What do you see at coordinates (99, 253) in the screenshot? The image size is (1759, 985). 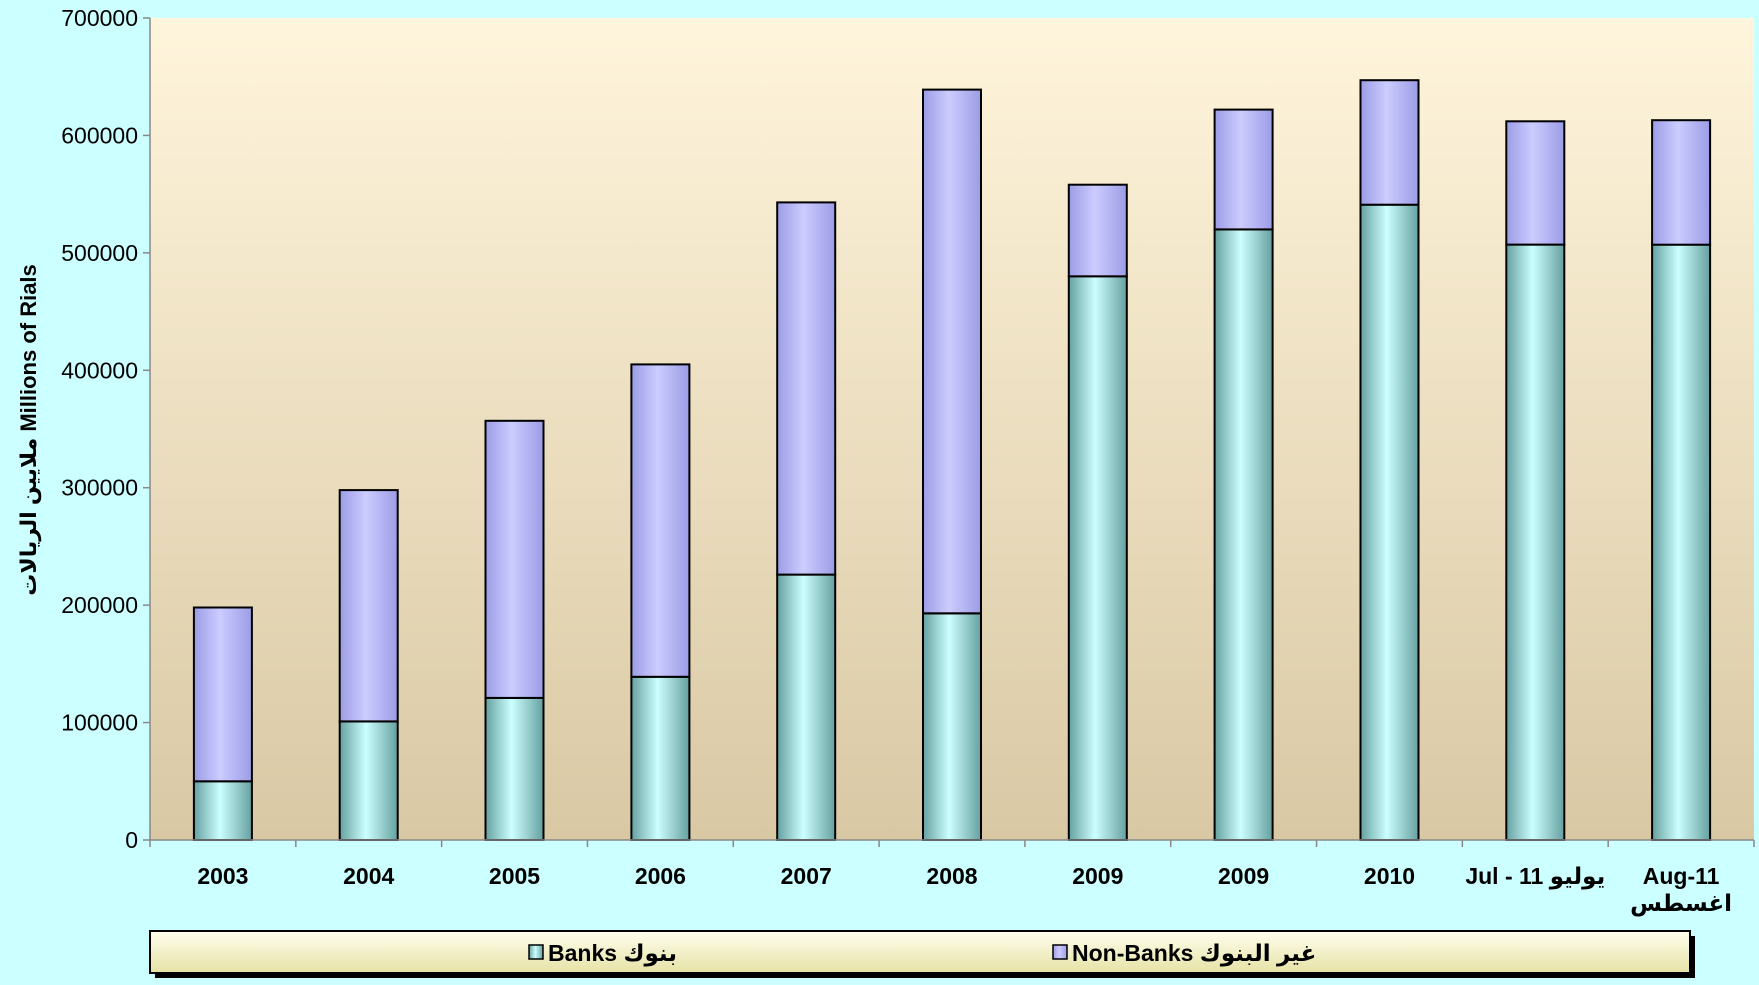 I see `y-tick-label: 500000` at bounding box center [99, 253].